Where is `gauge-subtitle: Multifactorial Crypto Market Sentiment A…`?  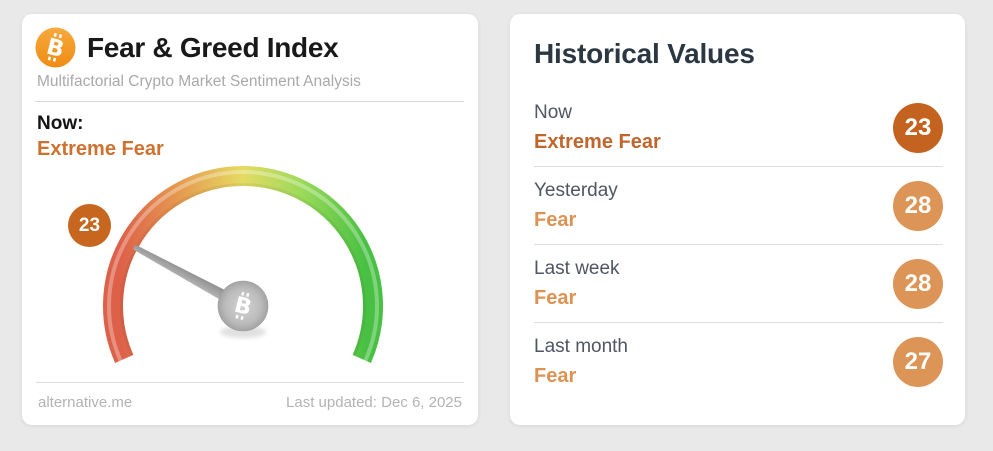 gauge-subtitle: Multifactorial Crypto Market Sentiment A… is located at coordinates (199, 81).